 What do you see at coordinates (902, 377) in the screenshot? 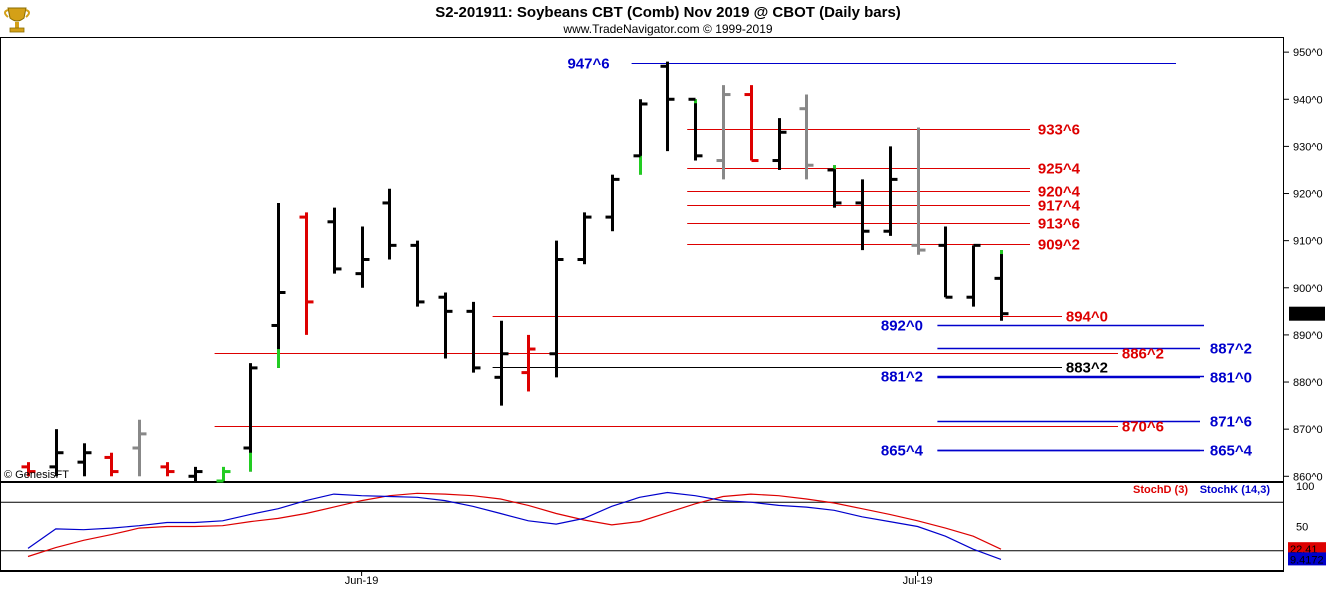
I see `price-level-label: 881^2` at bounding box center [902, 377].